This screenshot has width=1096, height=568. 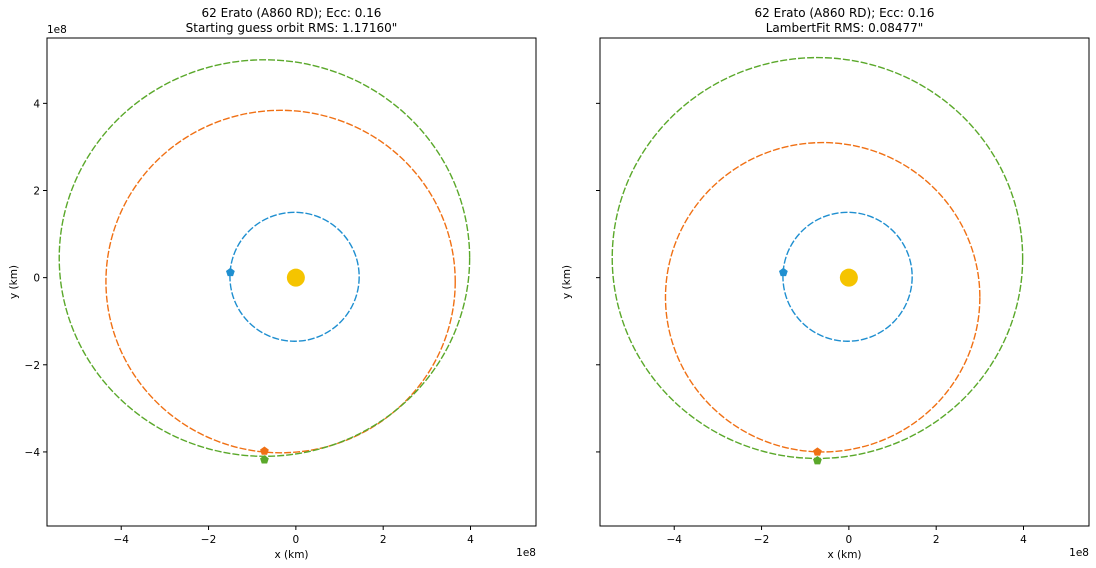 What do you see at coordinates (36, 279) in the screenshot?
I see `y-tick-label: 0` at bounding box center [36, 279].